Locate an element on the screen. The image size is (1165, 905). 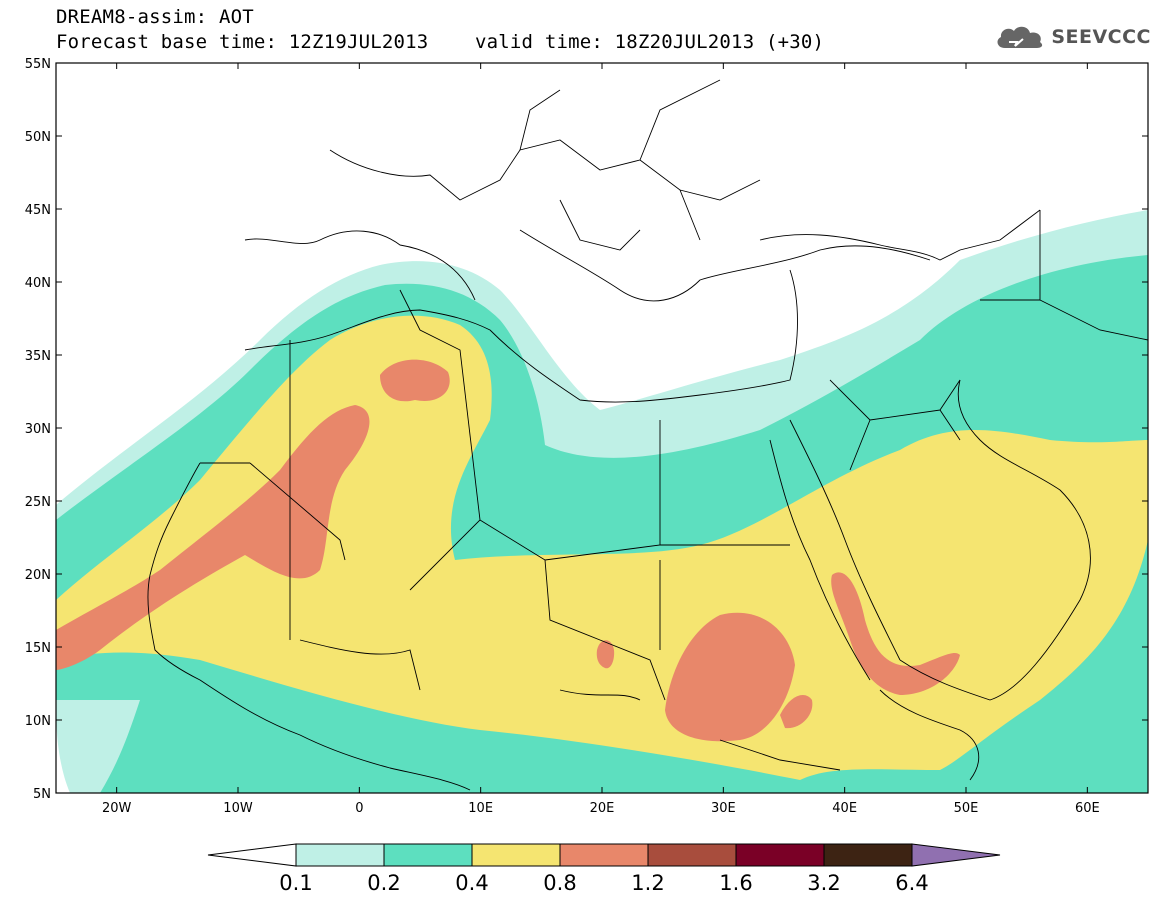
colorbar: 0.1 0.2 0.4 0.8 1.2 1.6 3.2 6.4 is located at coordinates (604, 869).